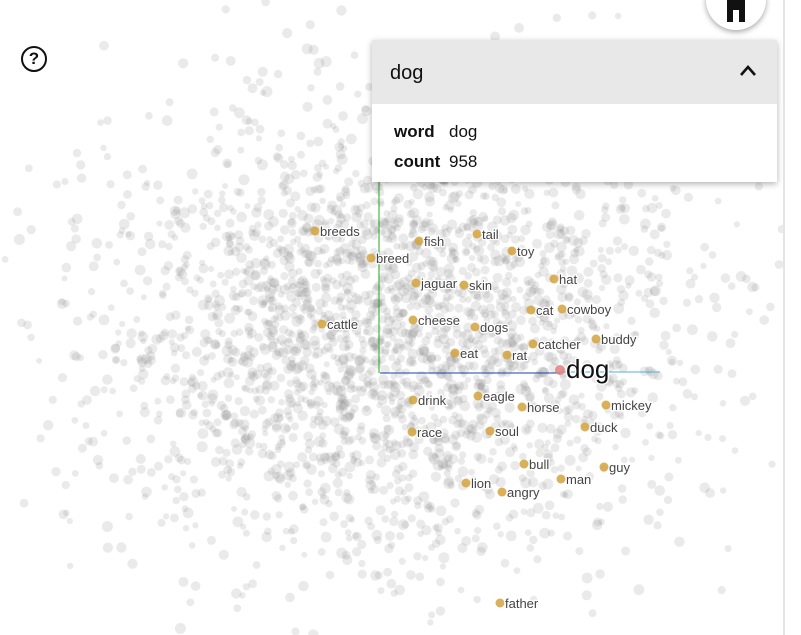 This screenshot has width=801, height=635. I want to click on inspector-header: dog, so click(574, 72).